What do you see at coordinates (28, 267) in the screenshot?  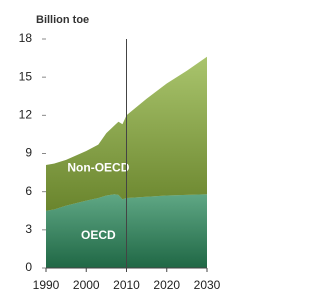 I see `y-tick-label: 0` at bounding box center [28, 267].